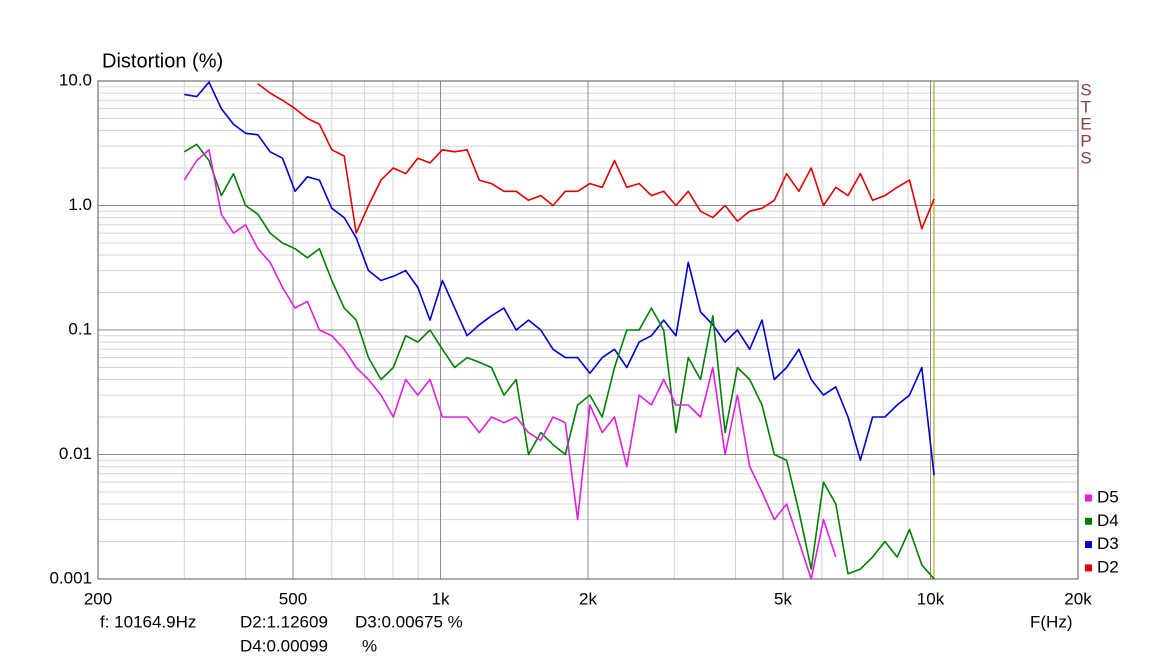 This screenshot has width=1160, height=659. What do you see at coordinates (162, 61) in the screenshot?
I see `chart-title: Distortion (%)` at bounding box center [162, 61].